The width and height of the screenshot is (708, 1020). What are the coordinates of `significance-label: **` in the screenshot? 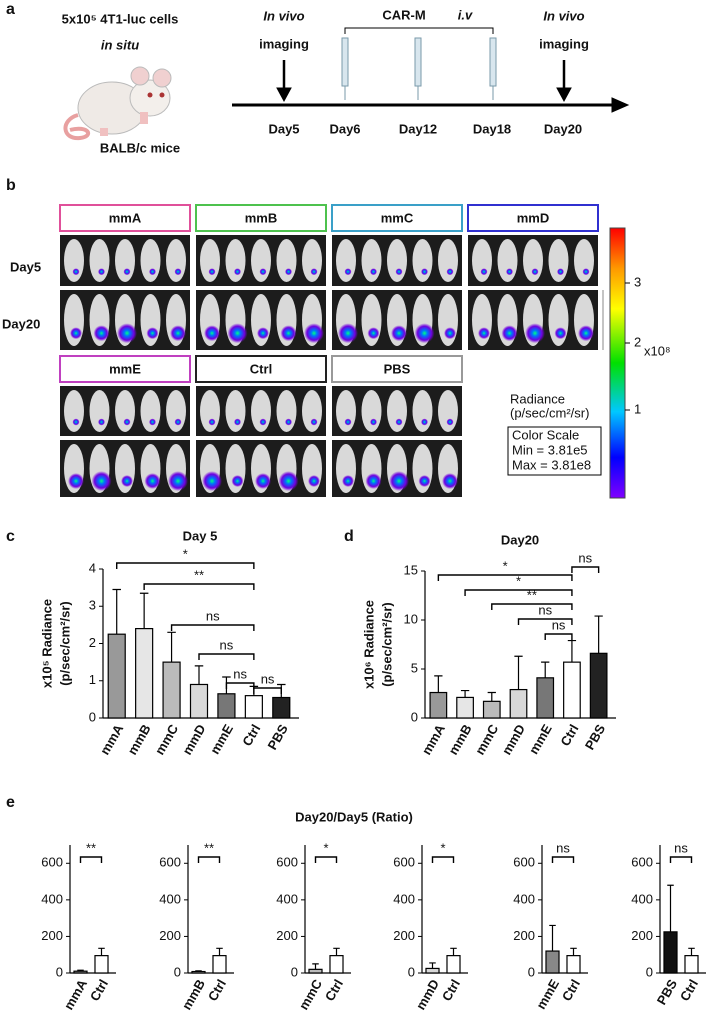 It's located at (199, 574).